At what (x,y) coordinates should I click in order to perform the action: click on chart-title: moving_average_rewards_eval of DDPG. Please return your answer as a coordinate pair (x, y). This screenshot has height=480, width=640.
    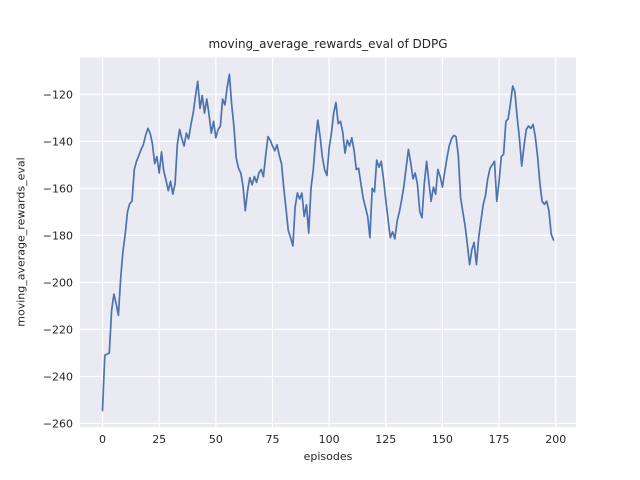
    Looking at the image, I should click on (328, 44).